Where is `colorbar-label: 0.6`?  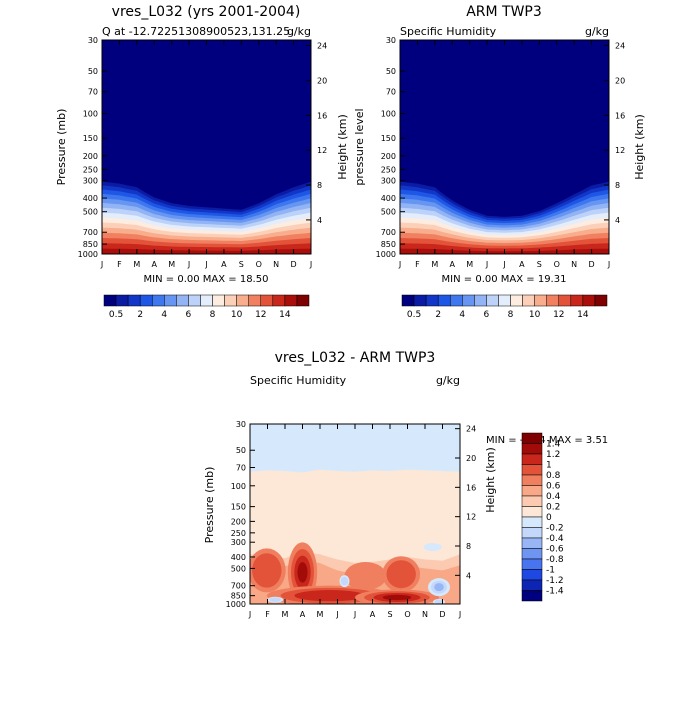
colorbar-label: 0.6 is located at coordinates (553, 487).